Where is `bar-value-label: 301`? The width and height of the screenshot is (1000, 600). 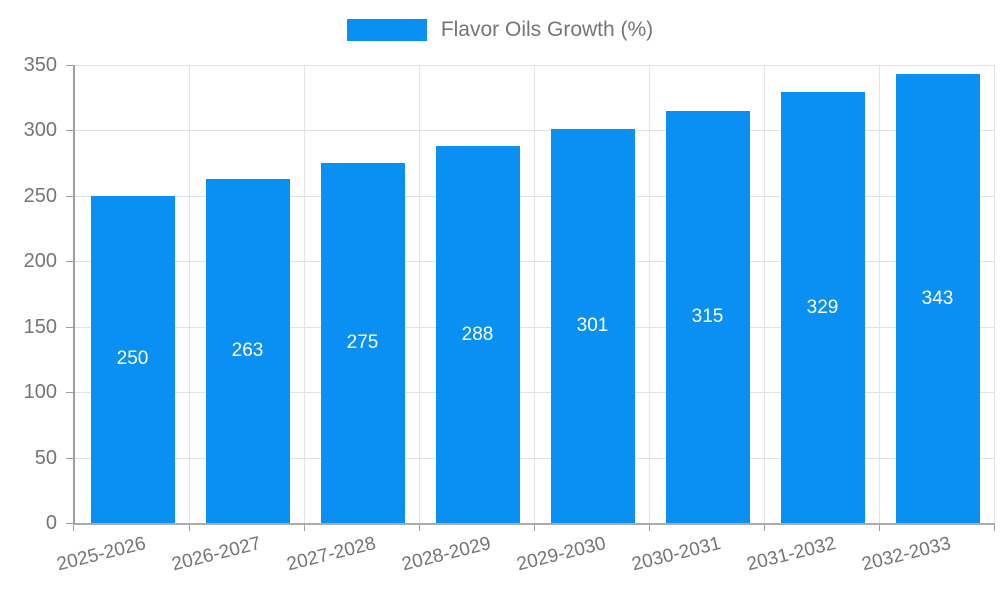 bar-value-label: 301 is located at coordinates (592, 326).